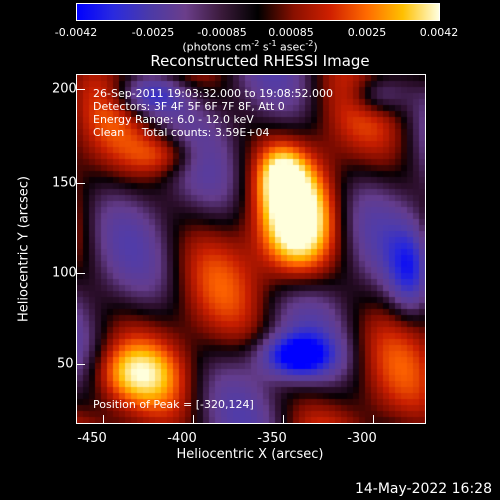 This screenshot has width=500, height=500. I want to click on peak-position-label: Position of Peak = [-320,124], so click(173, 404).